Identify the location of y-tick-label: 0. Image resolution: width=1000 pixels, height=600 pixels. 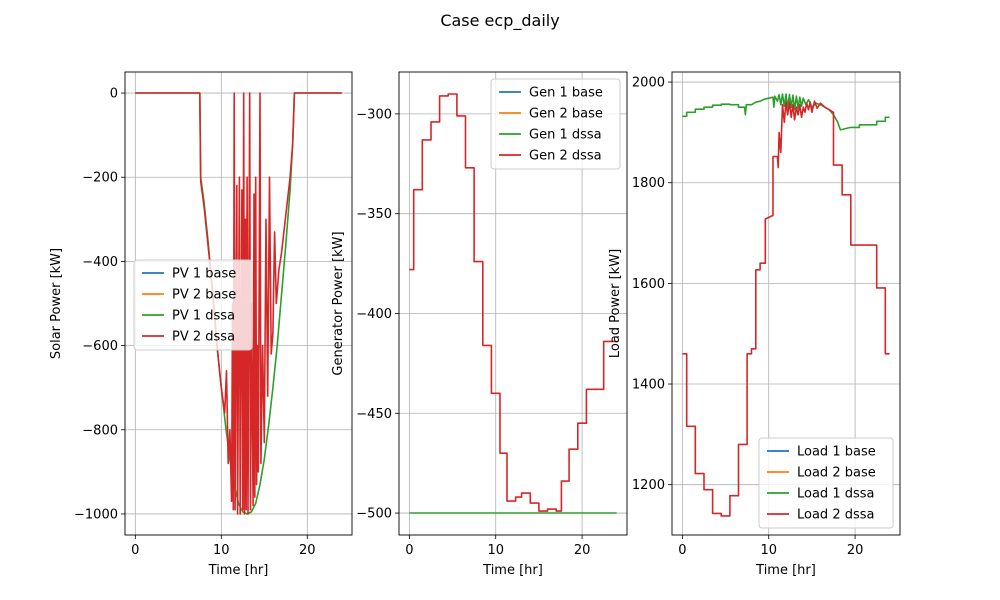
(114, 94).